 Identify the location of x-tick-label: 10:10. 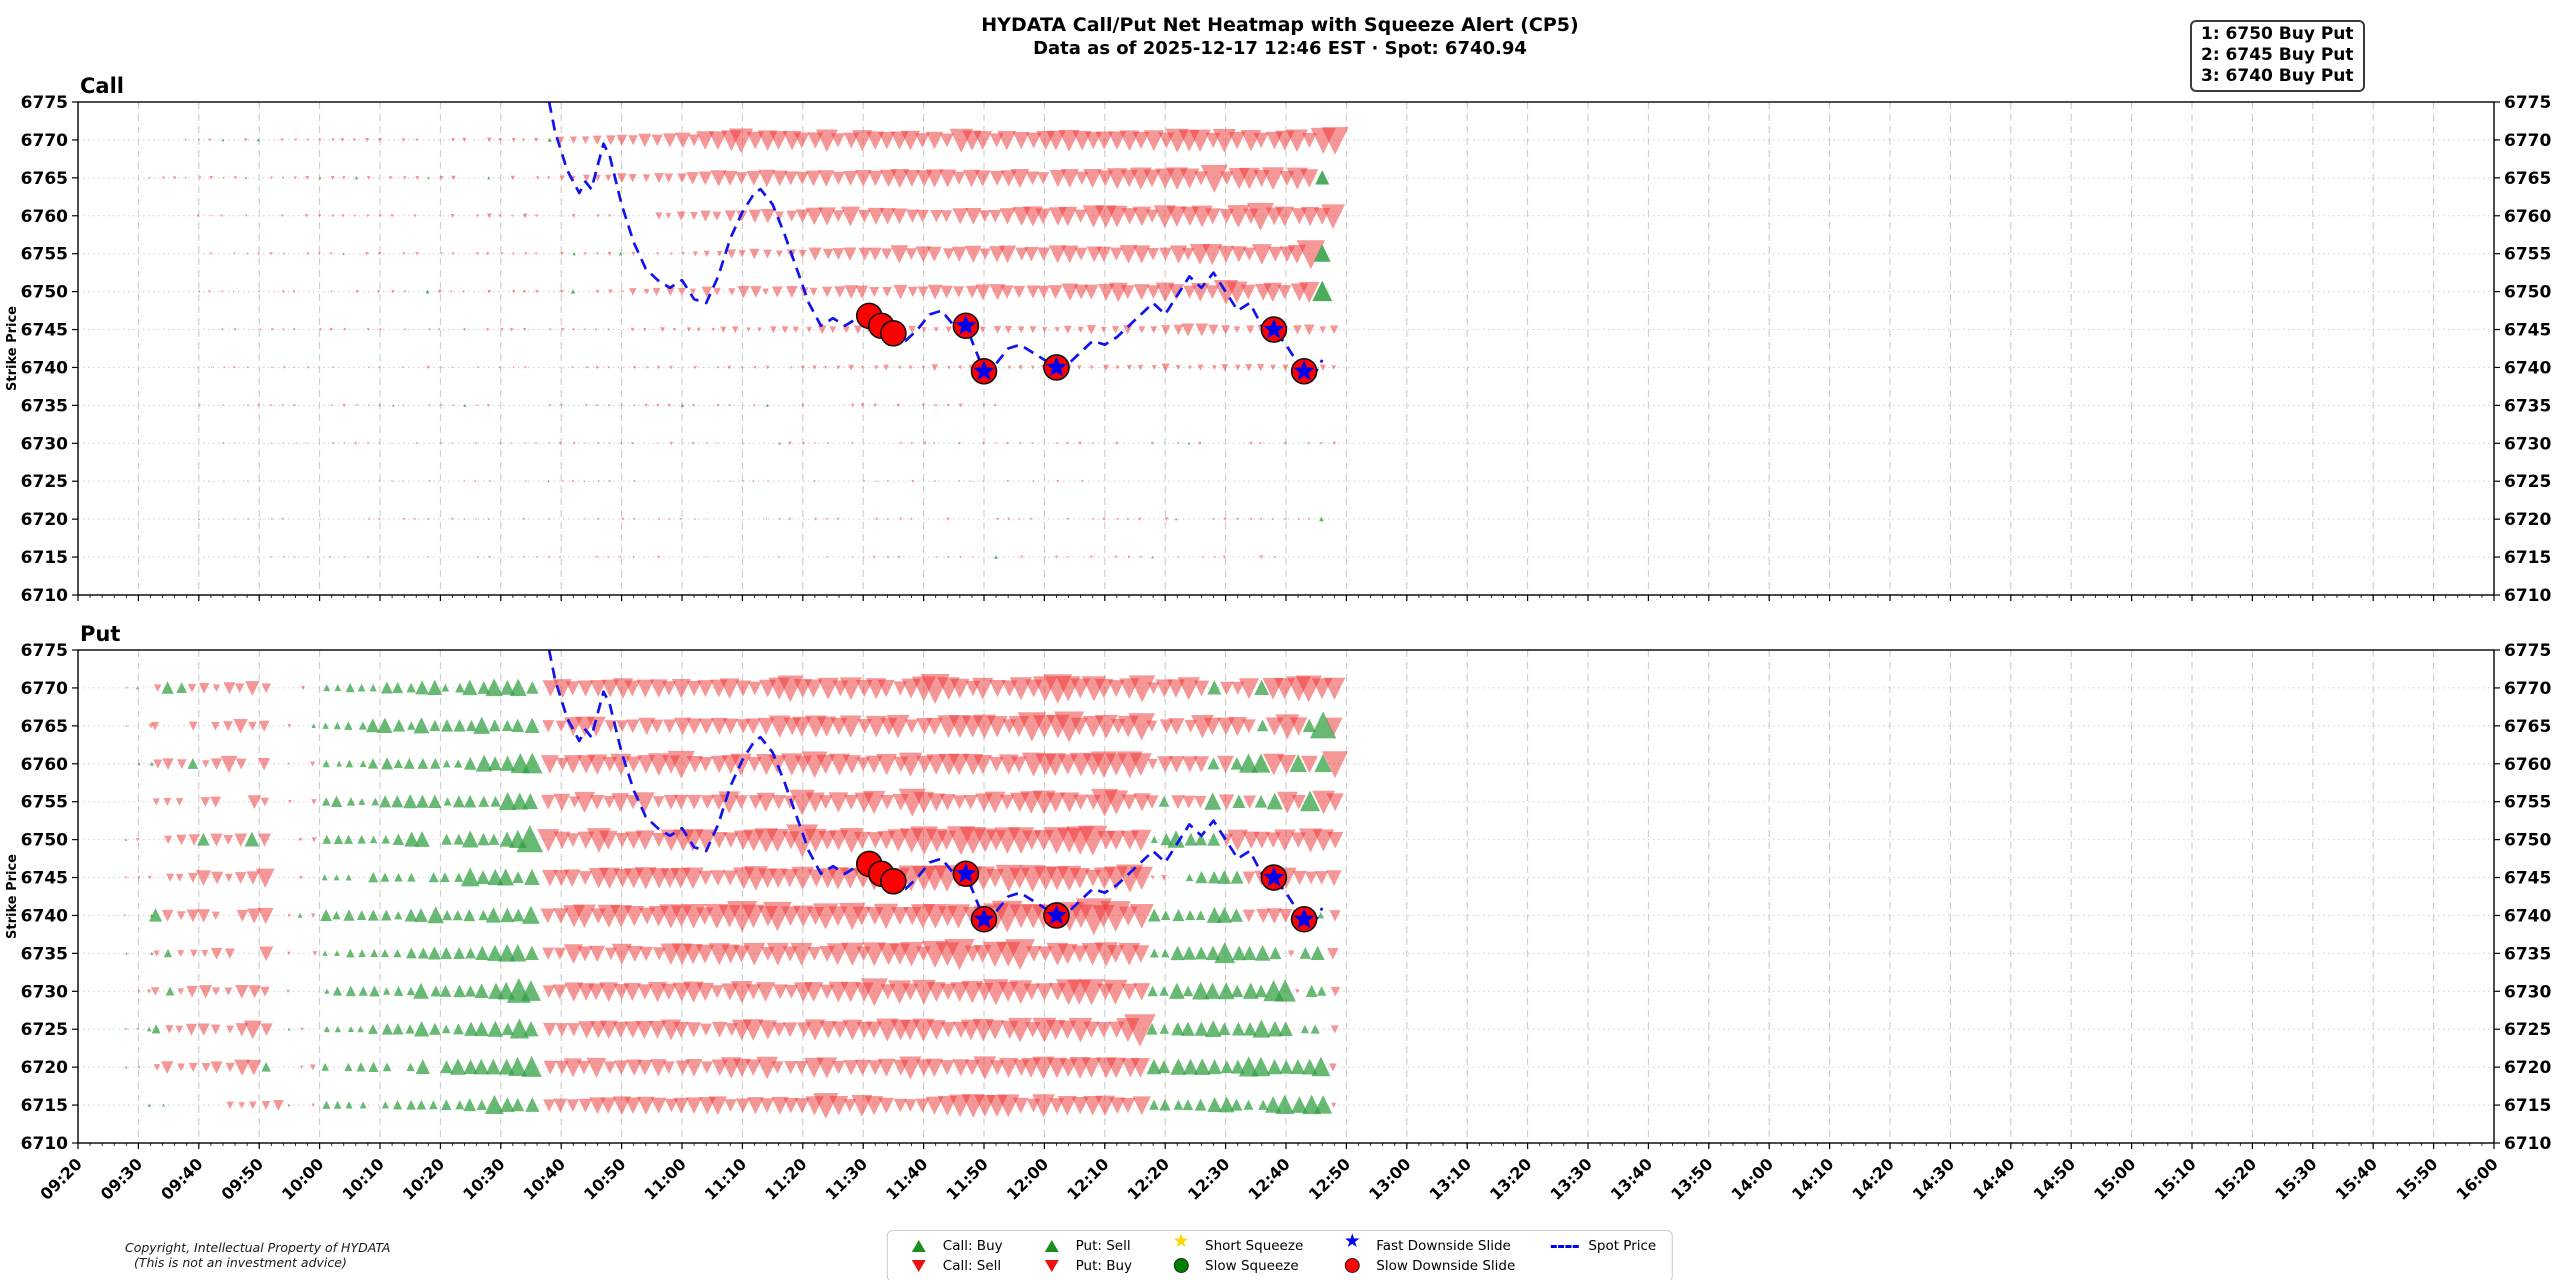
(362, 1178).